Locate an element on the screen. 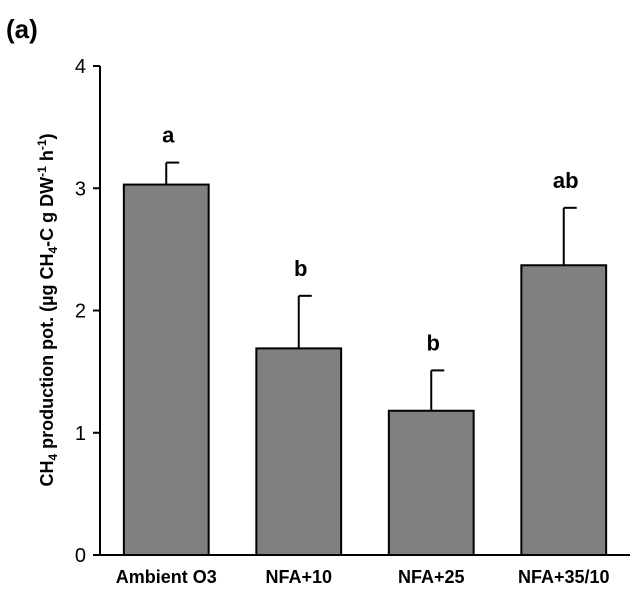  x-tick-label: NFA+10 is located at coordinates (298, 577).